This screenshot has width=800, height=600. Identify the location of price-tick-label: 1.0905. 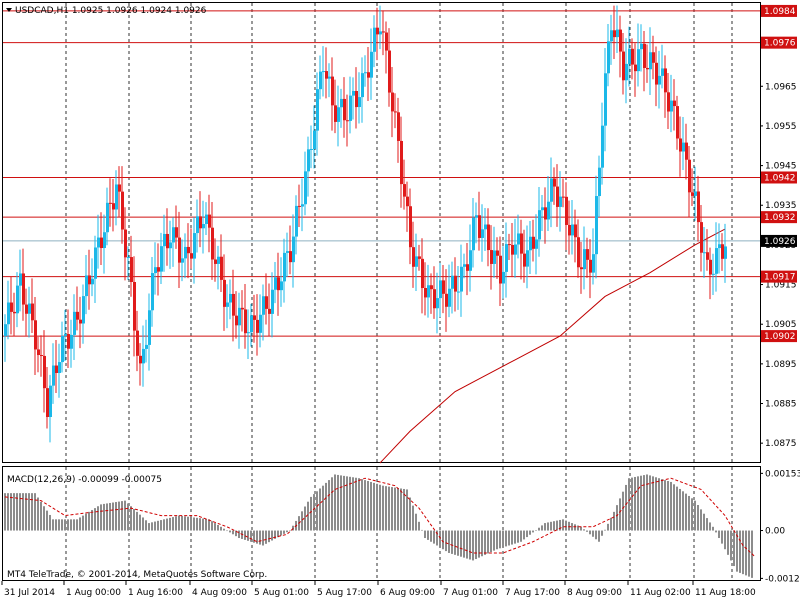
(781, 325).